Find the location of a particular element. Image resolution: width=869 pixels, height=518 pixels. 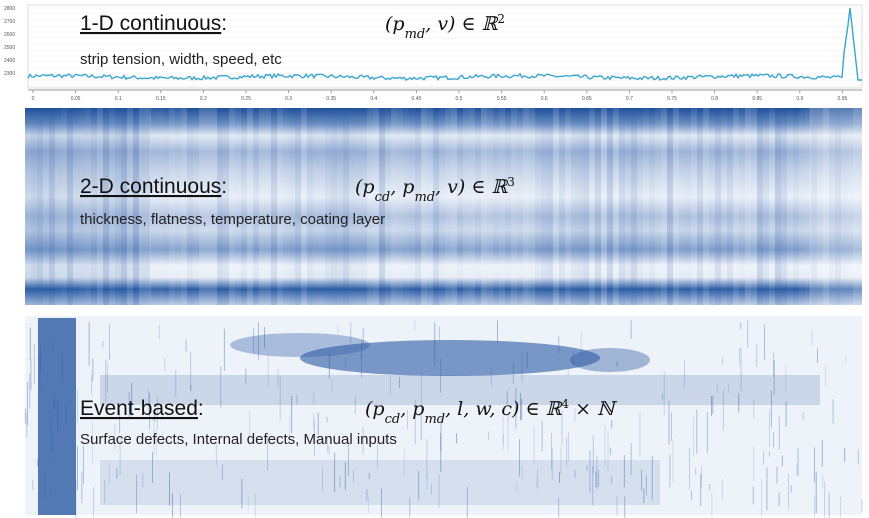

x-tick-label: 0.85 is located at coordinates (757, 99).